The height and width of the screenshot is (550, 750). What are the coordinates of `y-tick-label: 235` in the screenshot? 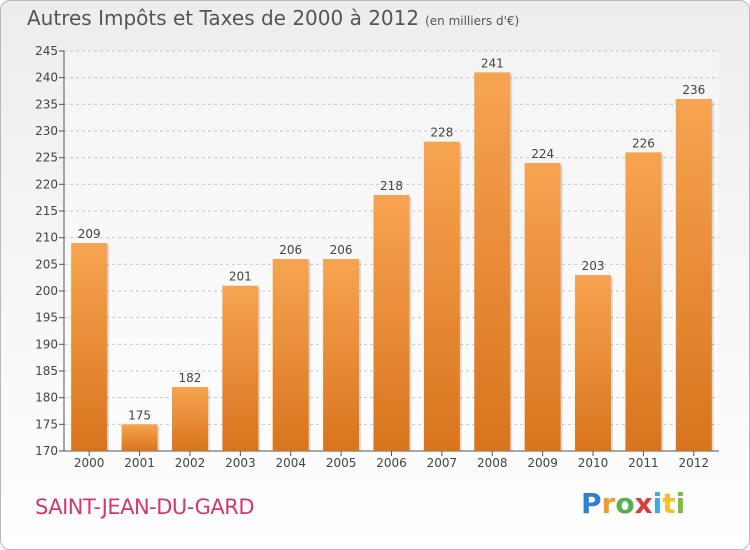 It's located at (46, 104).